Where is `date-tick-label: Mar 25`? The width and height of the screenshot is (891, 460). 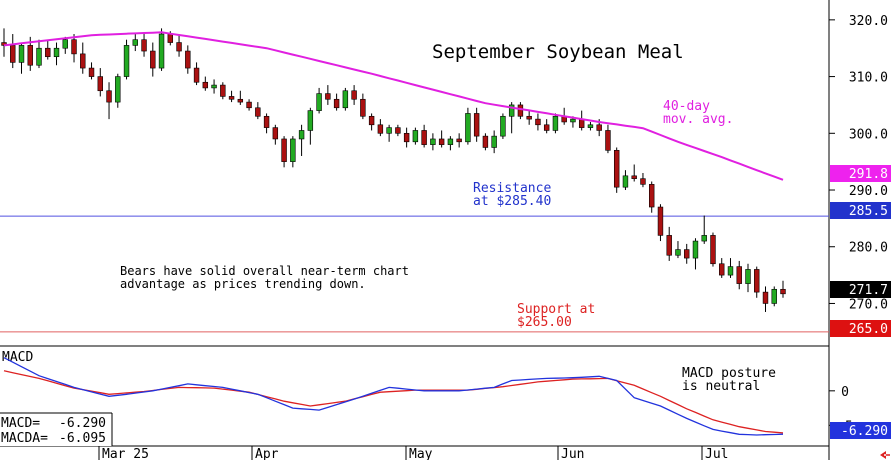
date-tick-label: Mar 25 is located at coordinates (125, 453).